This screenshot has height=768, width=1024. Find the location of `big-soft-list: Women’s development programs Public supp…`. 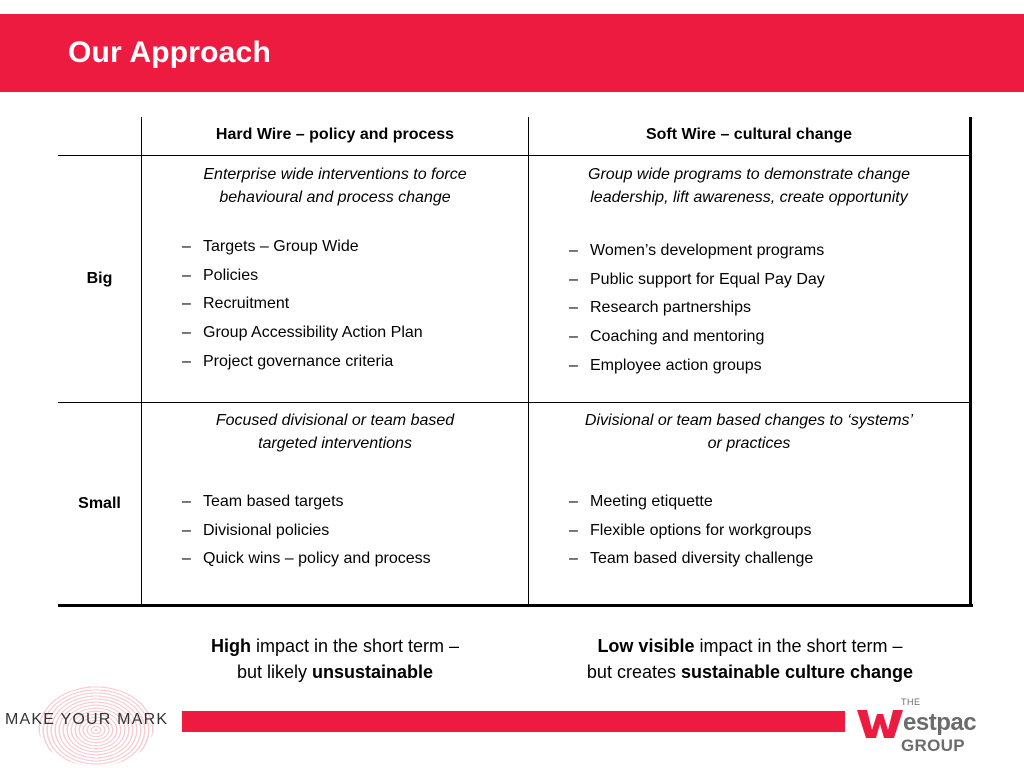

big-soft-list: Women’s development programs Public supp… is located at coordinates (697, 310).